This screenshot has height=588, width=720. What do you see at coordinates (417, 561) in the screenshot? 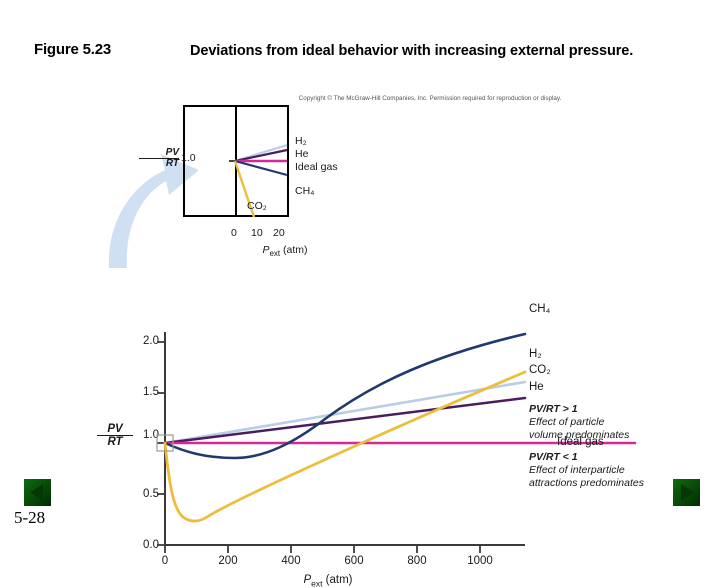
I see `main-xtick-800: 800` at bounding box center [417, 561].